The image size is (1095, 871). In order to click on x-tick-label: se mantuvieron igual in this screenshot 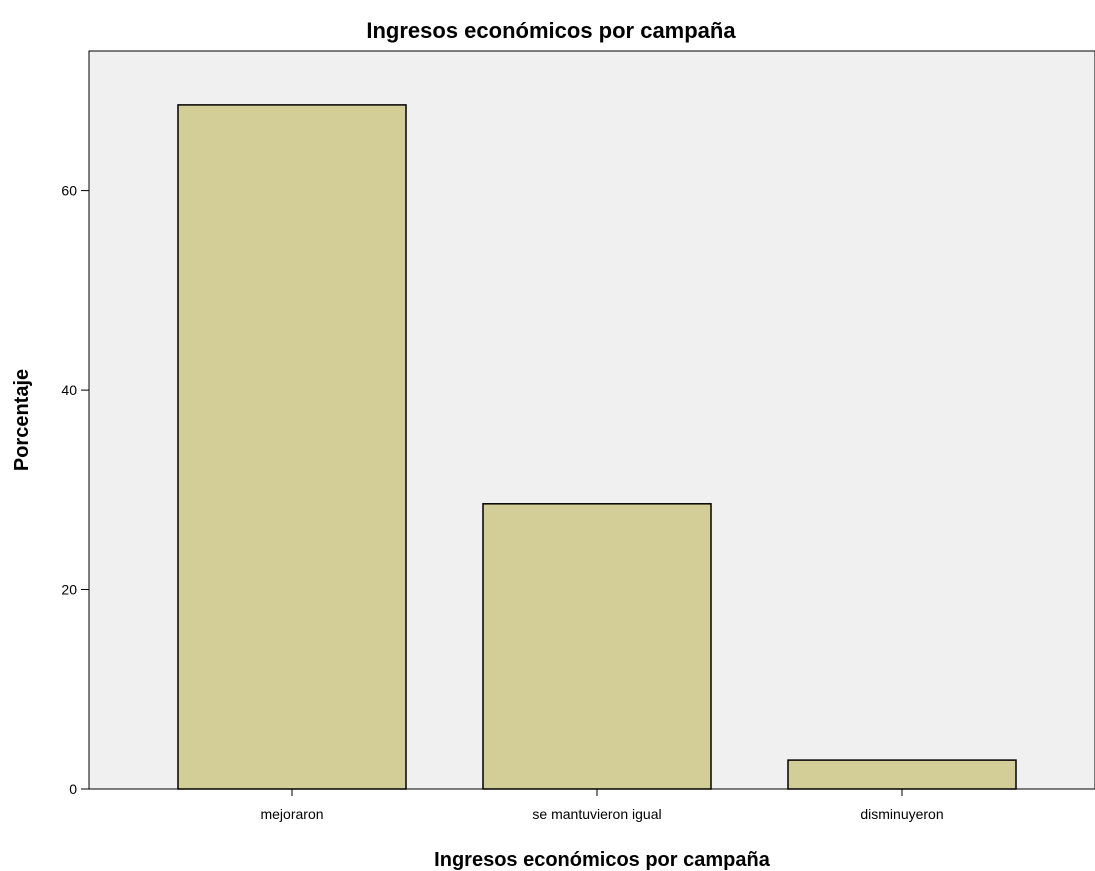, I will do `click(596, 814)`.